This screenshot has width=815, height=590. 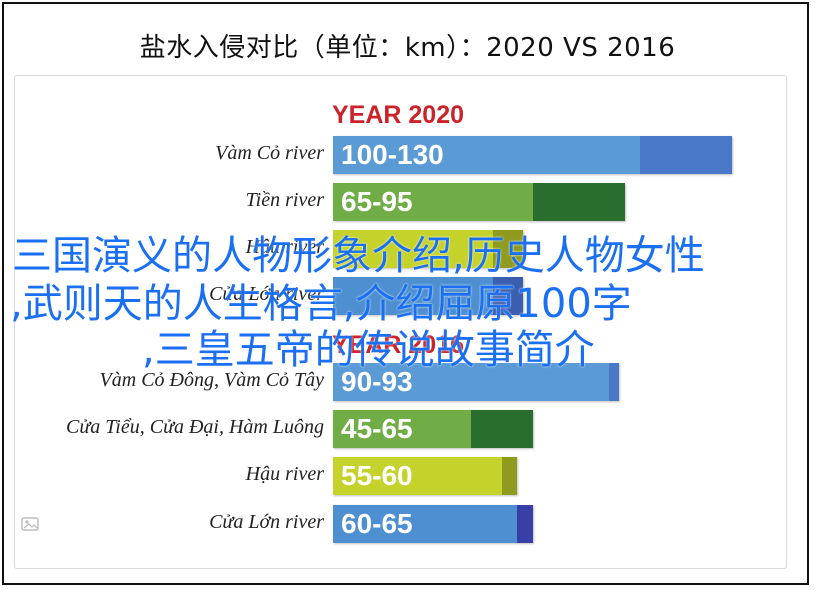 I want to click on row-label: Vàm Cỏ river, so click(x=269, y=153).